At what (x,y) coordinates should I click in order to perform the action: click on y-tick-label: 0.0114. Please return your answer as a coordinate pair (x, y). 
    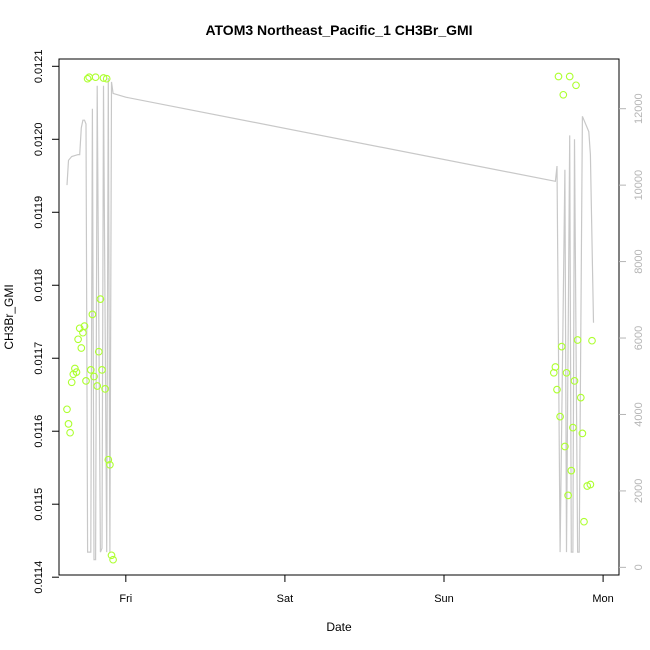
    Looking at the image, I should click on (39, 577).